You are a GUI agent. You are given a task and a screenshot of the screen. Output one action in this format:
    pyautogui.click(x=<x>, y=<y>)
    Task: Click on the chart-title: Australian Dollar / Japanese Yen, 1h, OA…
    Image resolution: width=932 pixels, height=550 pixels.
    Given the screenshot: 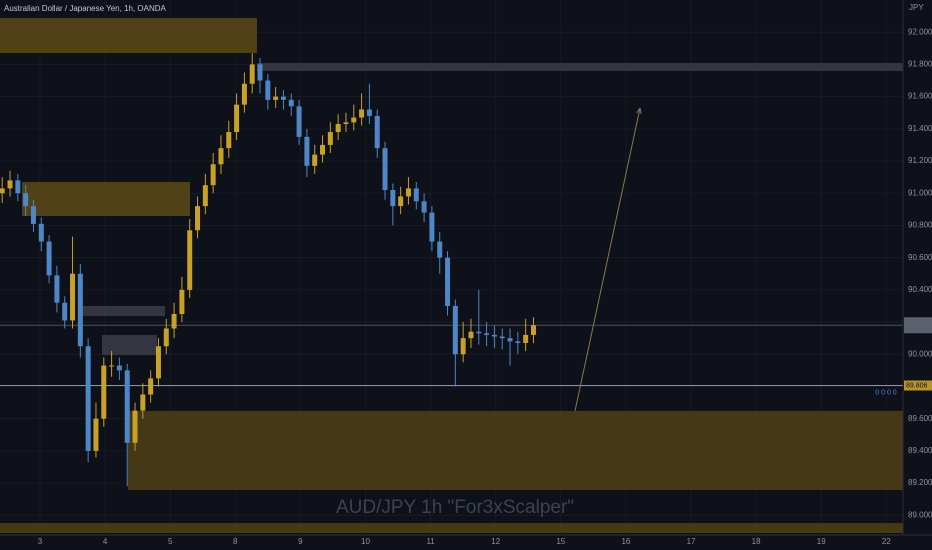 What is the action you would take?
    pyautogui.click(x=85, y=8)
    